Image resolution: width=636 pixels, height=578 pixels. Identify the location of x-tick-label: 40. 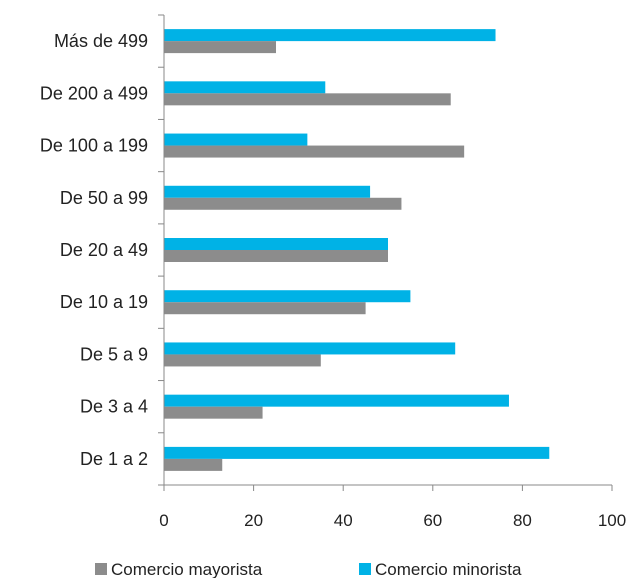
(343, 520).